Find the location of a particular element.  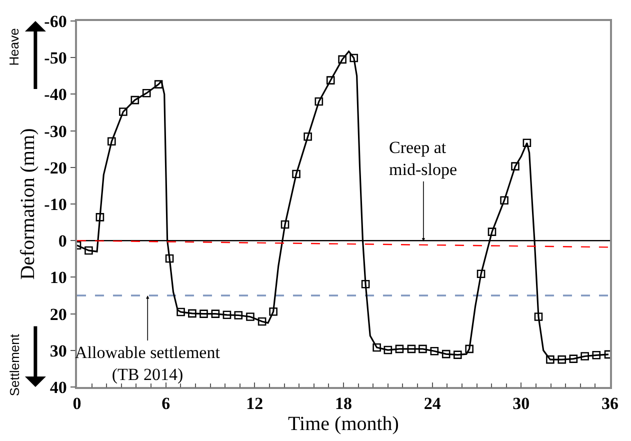

x-tick-label: 12 is located at coordinates (255, 404).